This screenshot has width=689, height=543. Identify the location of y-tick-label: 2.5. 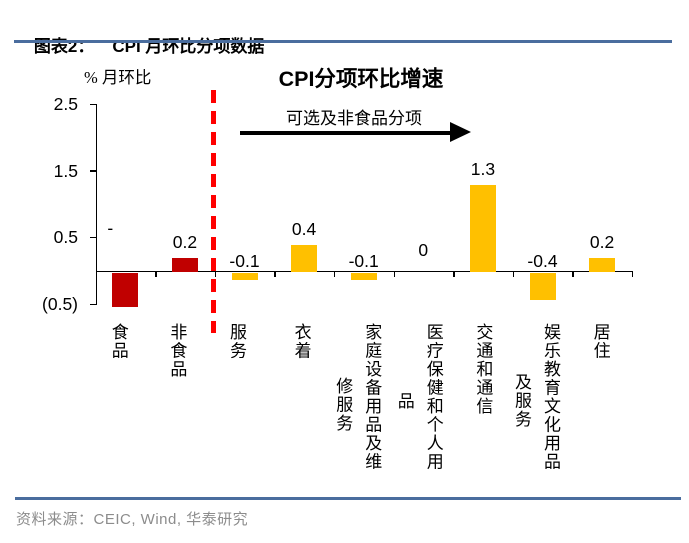
(65, 104).